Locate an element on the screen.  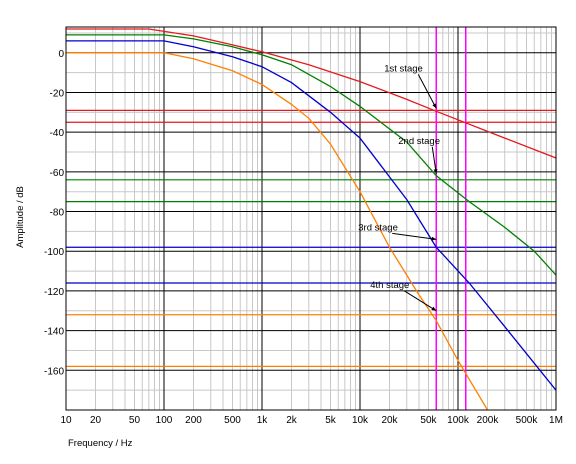
x-tick-label: 1k is located at coordinates (263, 420).